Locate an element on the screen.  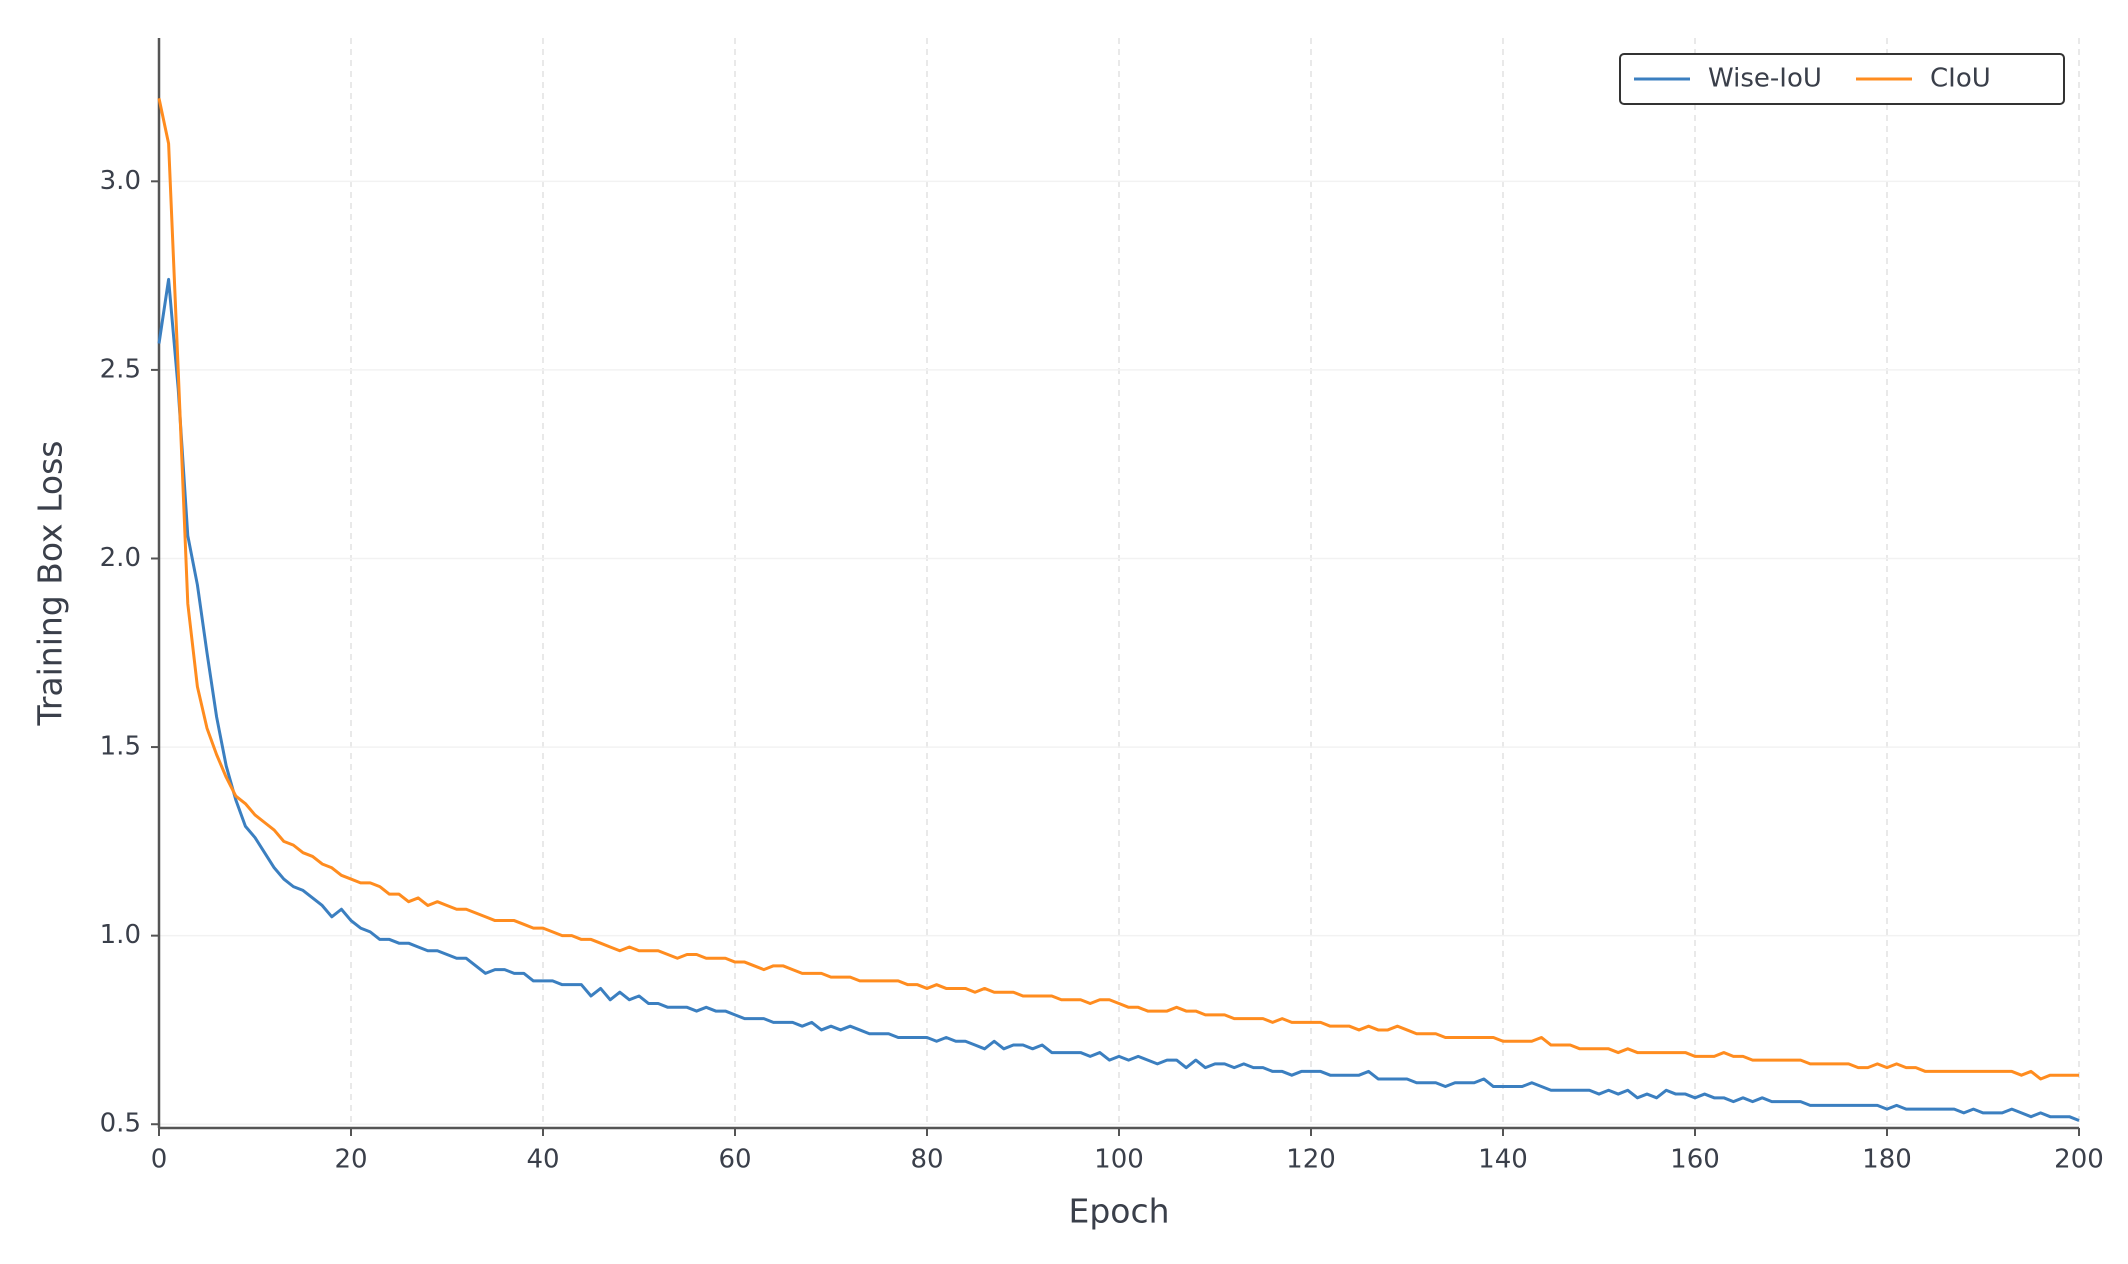
x-tick-label: 80 is located at coordinates (926, 1160).